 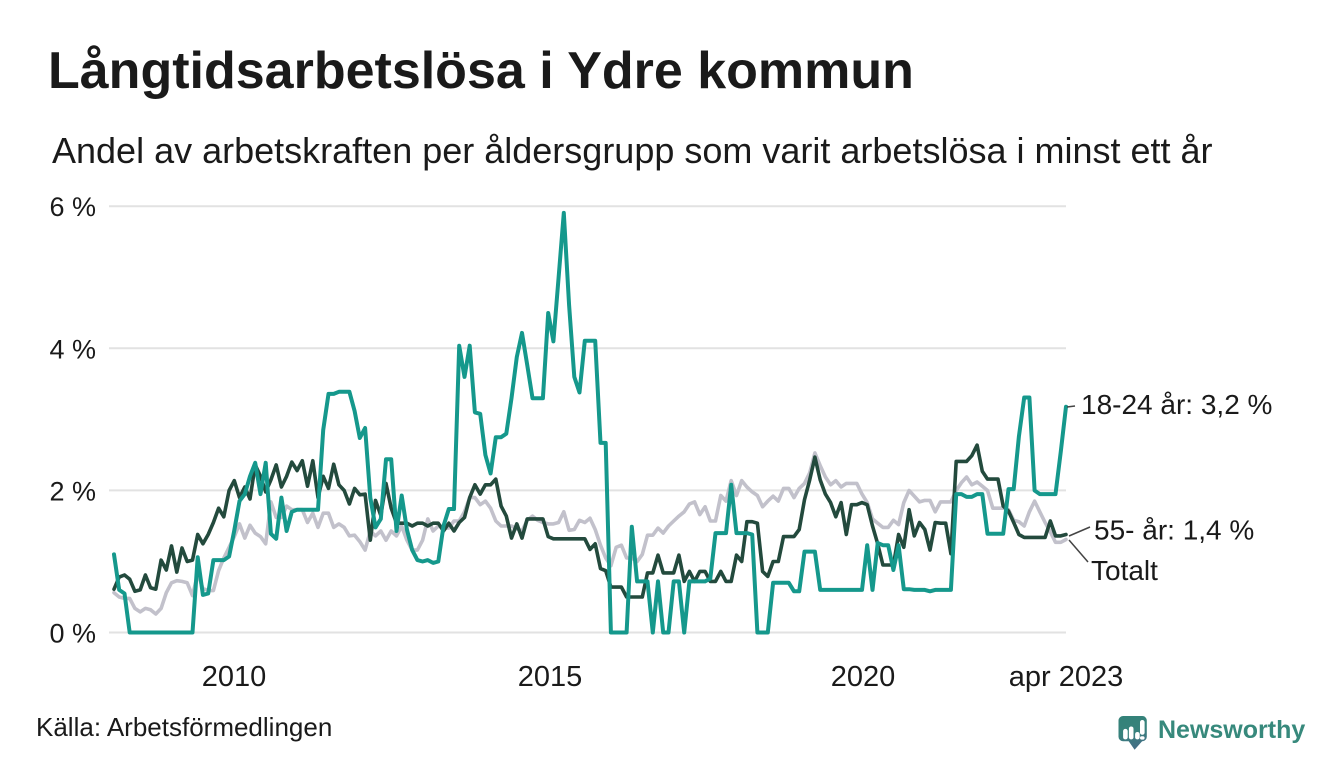 What do you see at coordinates (550, 677) in the screenshot?
I see `svg-text: 2015` at bounding box center [550, 677].